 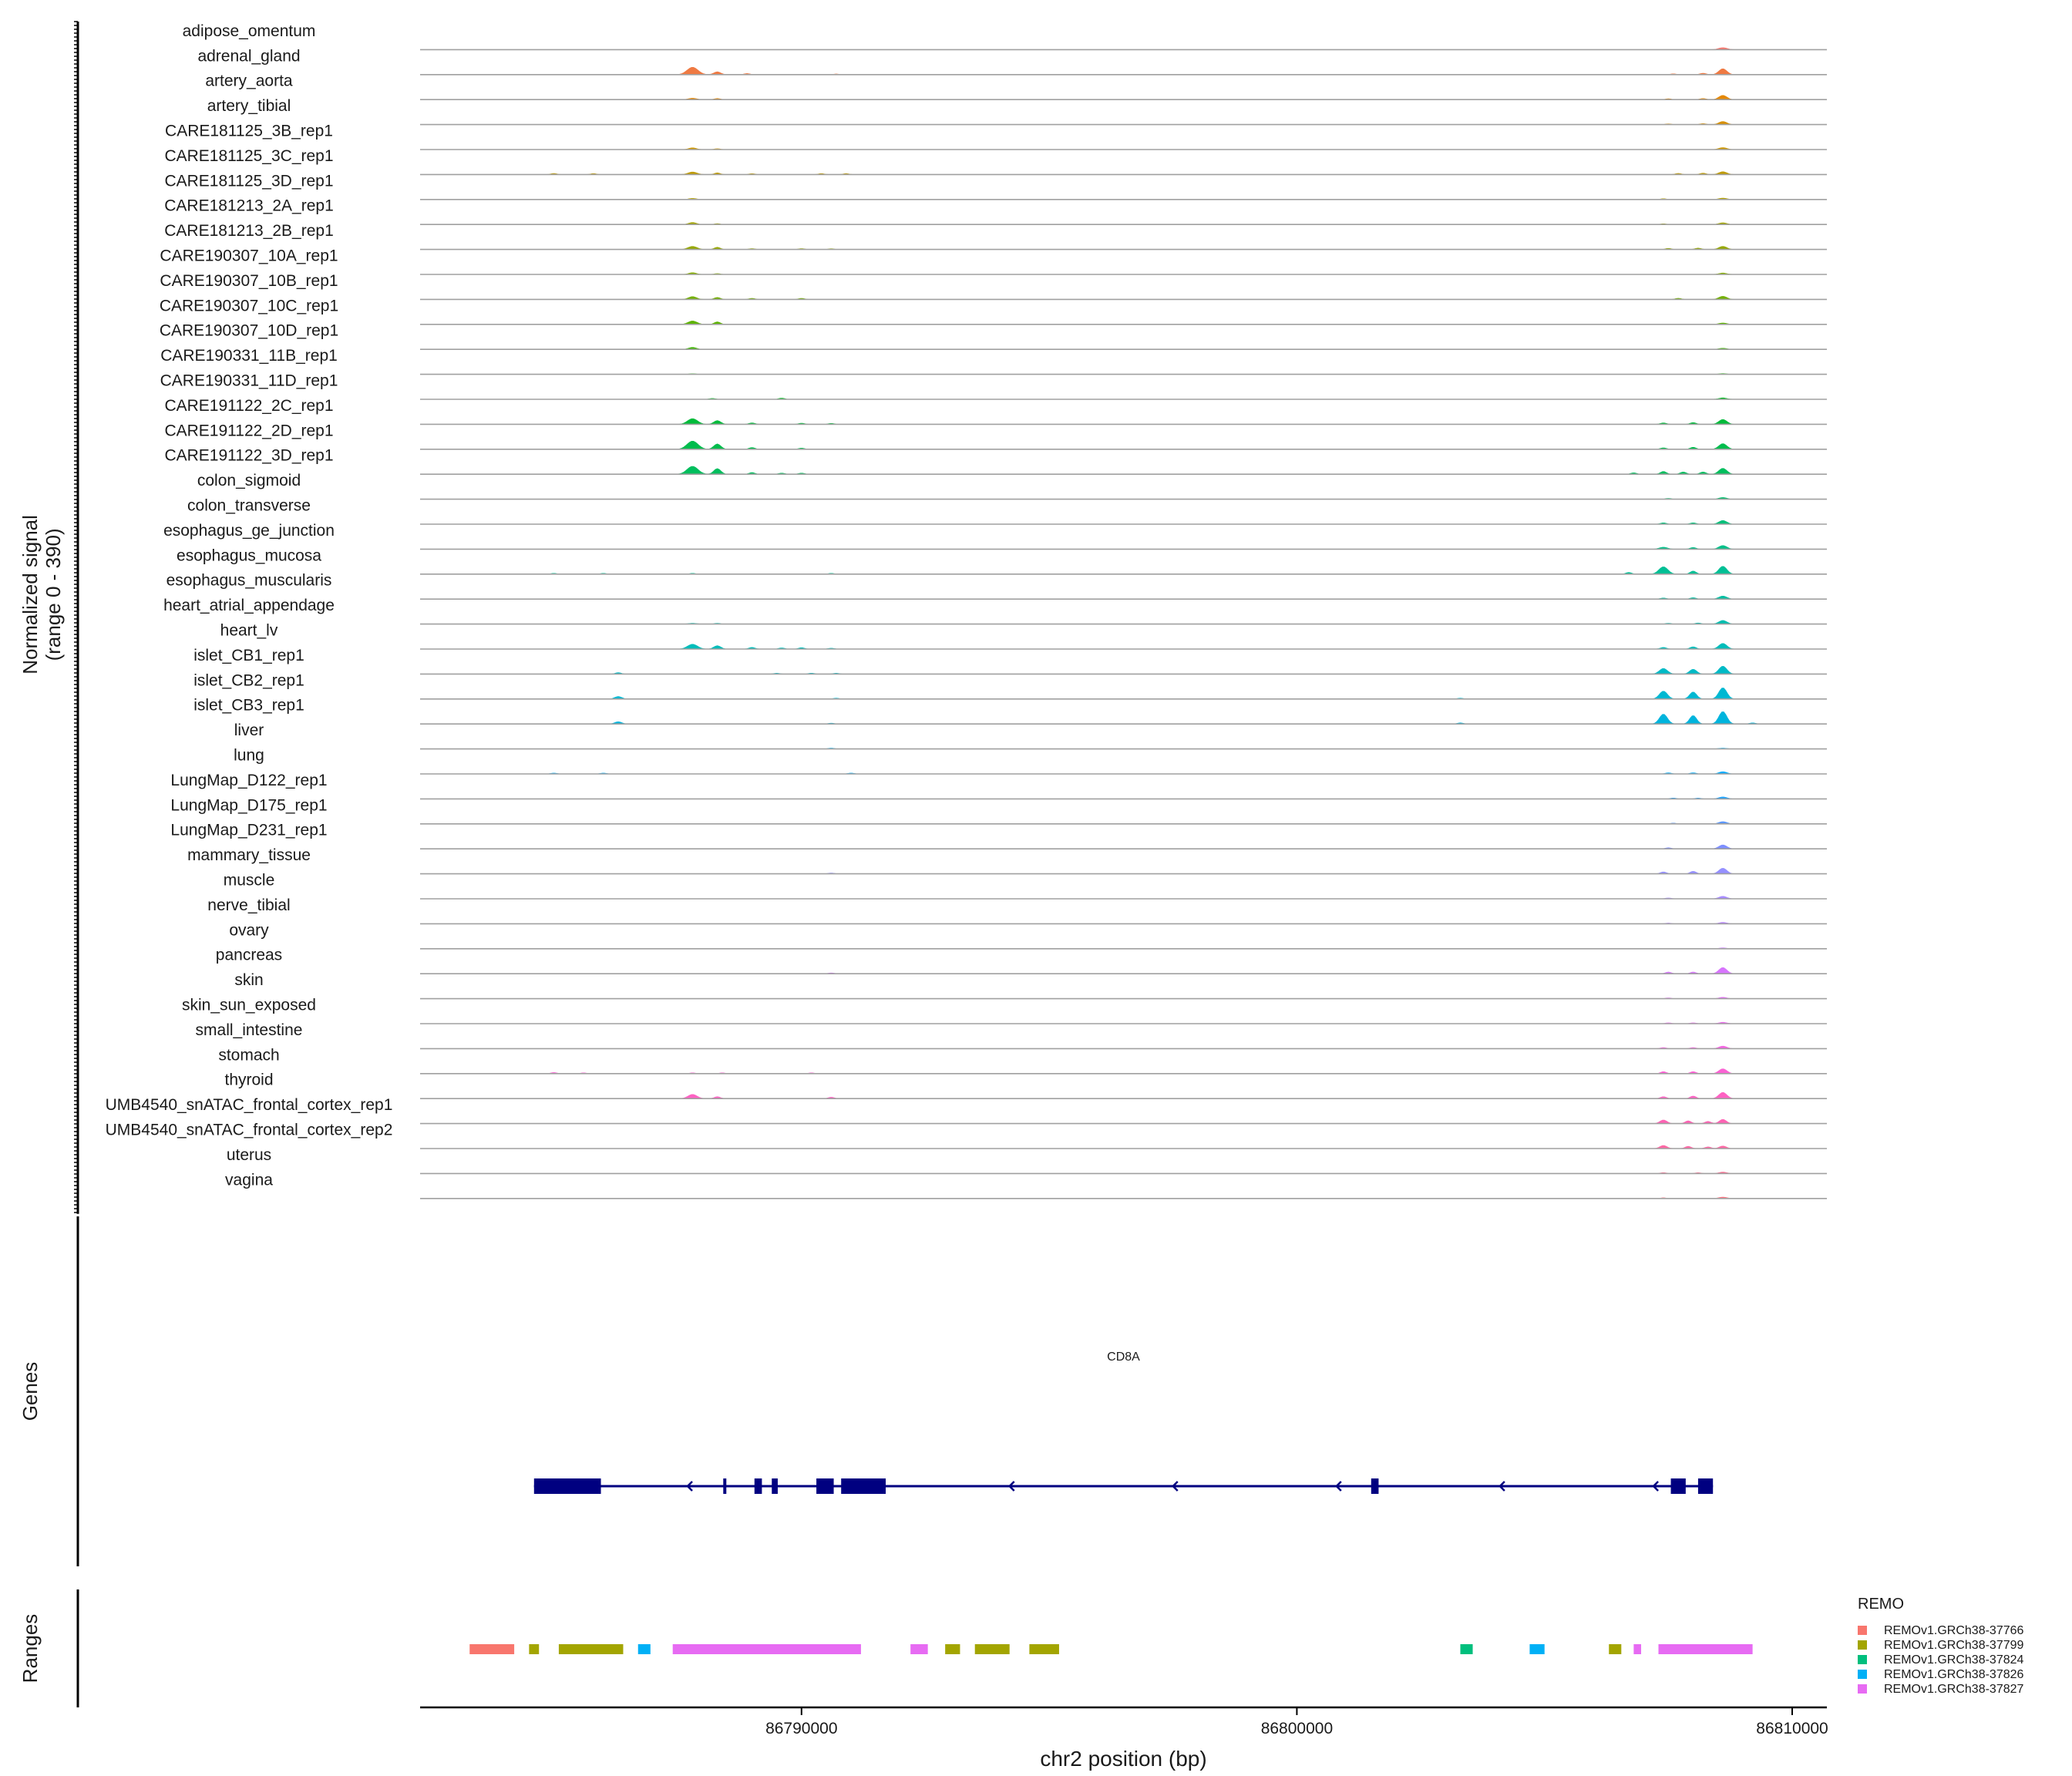 I want to click on track-label: CARE190307_10B_rep1, so click(x=249, y=281).